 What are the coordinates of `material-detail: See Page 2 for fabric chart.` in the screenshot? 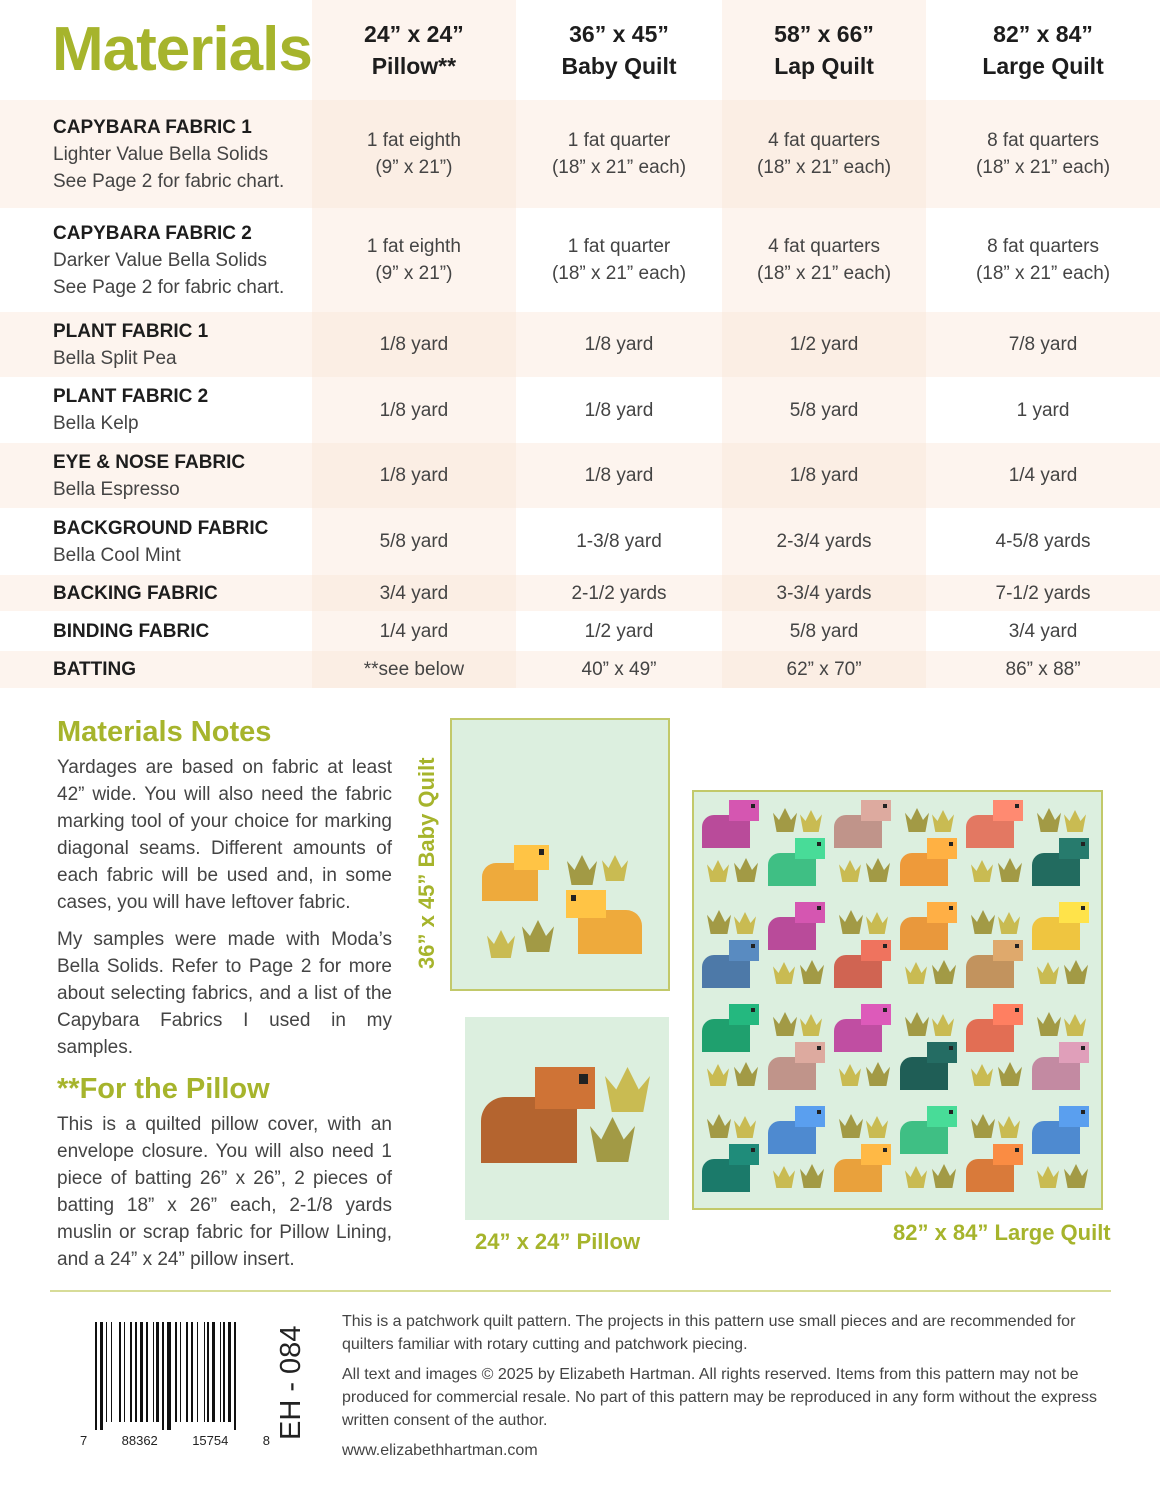 It's located at (169, 181).